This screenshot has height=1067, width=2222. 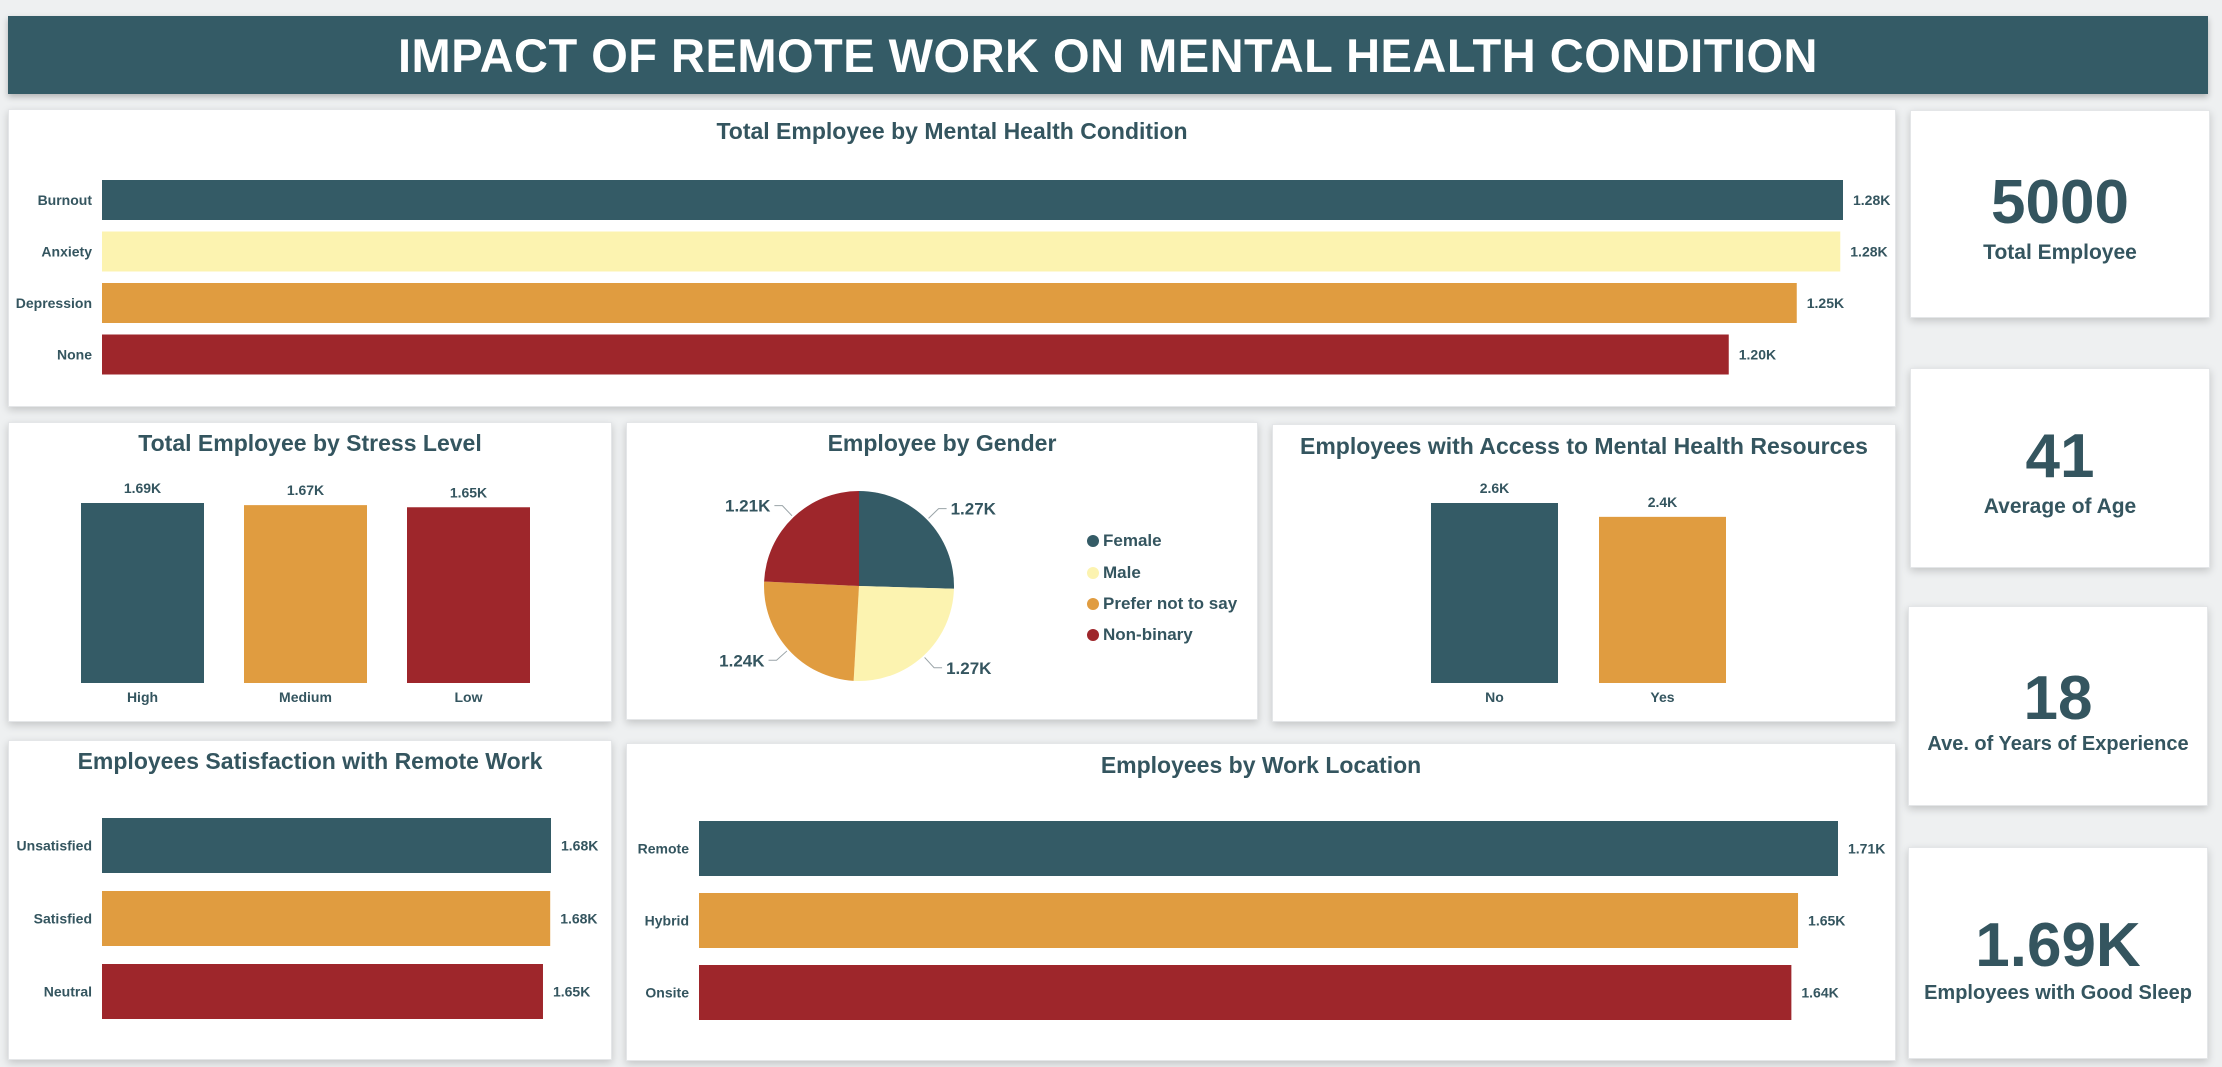 What do you see at coordinates (66, 252) in the screenshot?
I see `category-label: Anxiety` at bounding box center [66, 252].